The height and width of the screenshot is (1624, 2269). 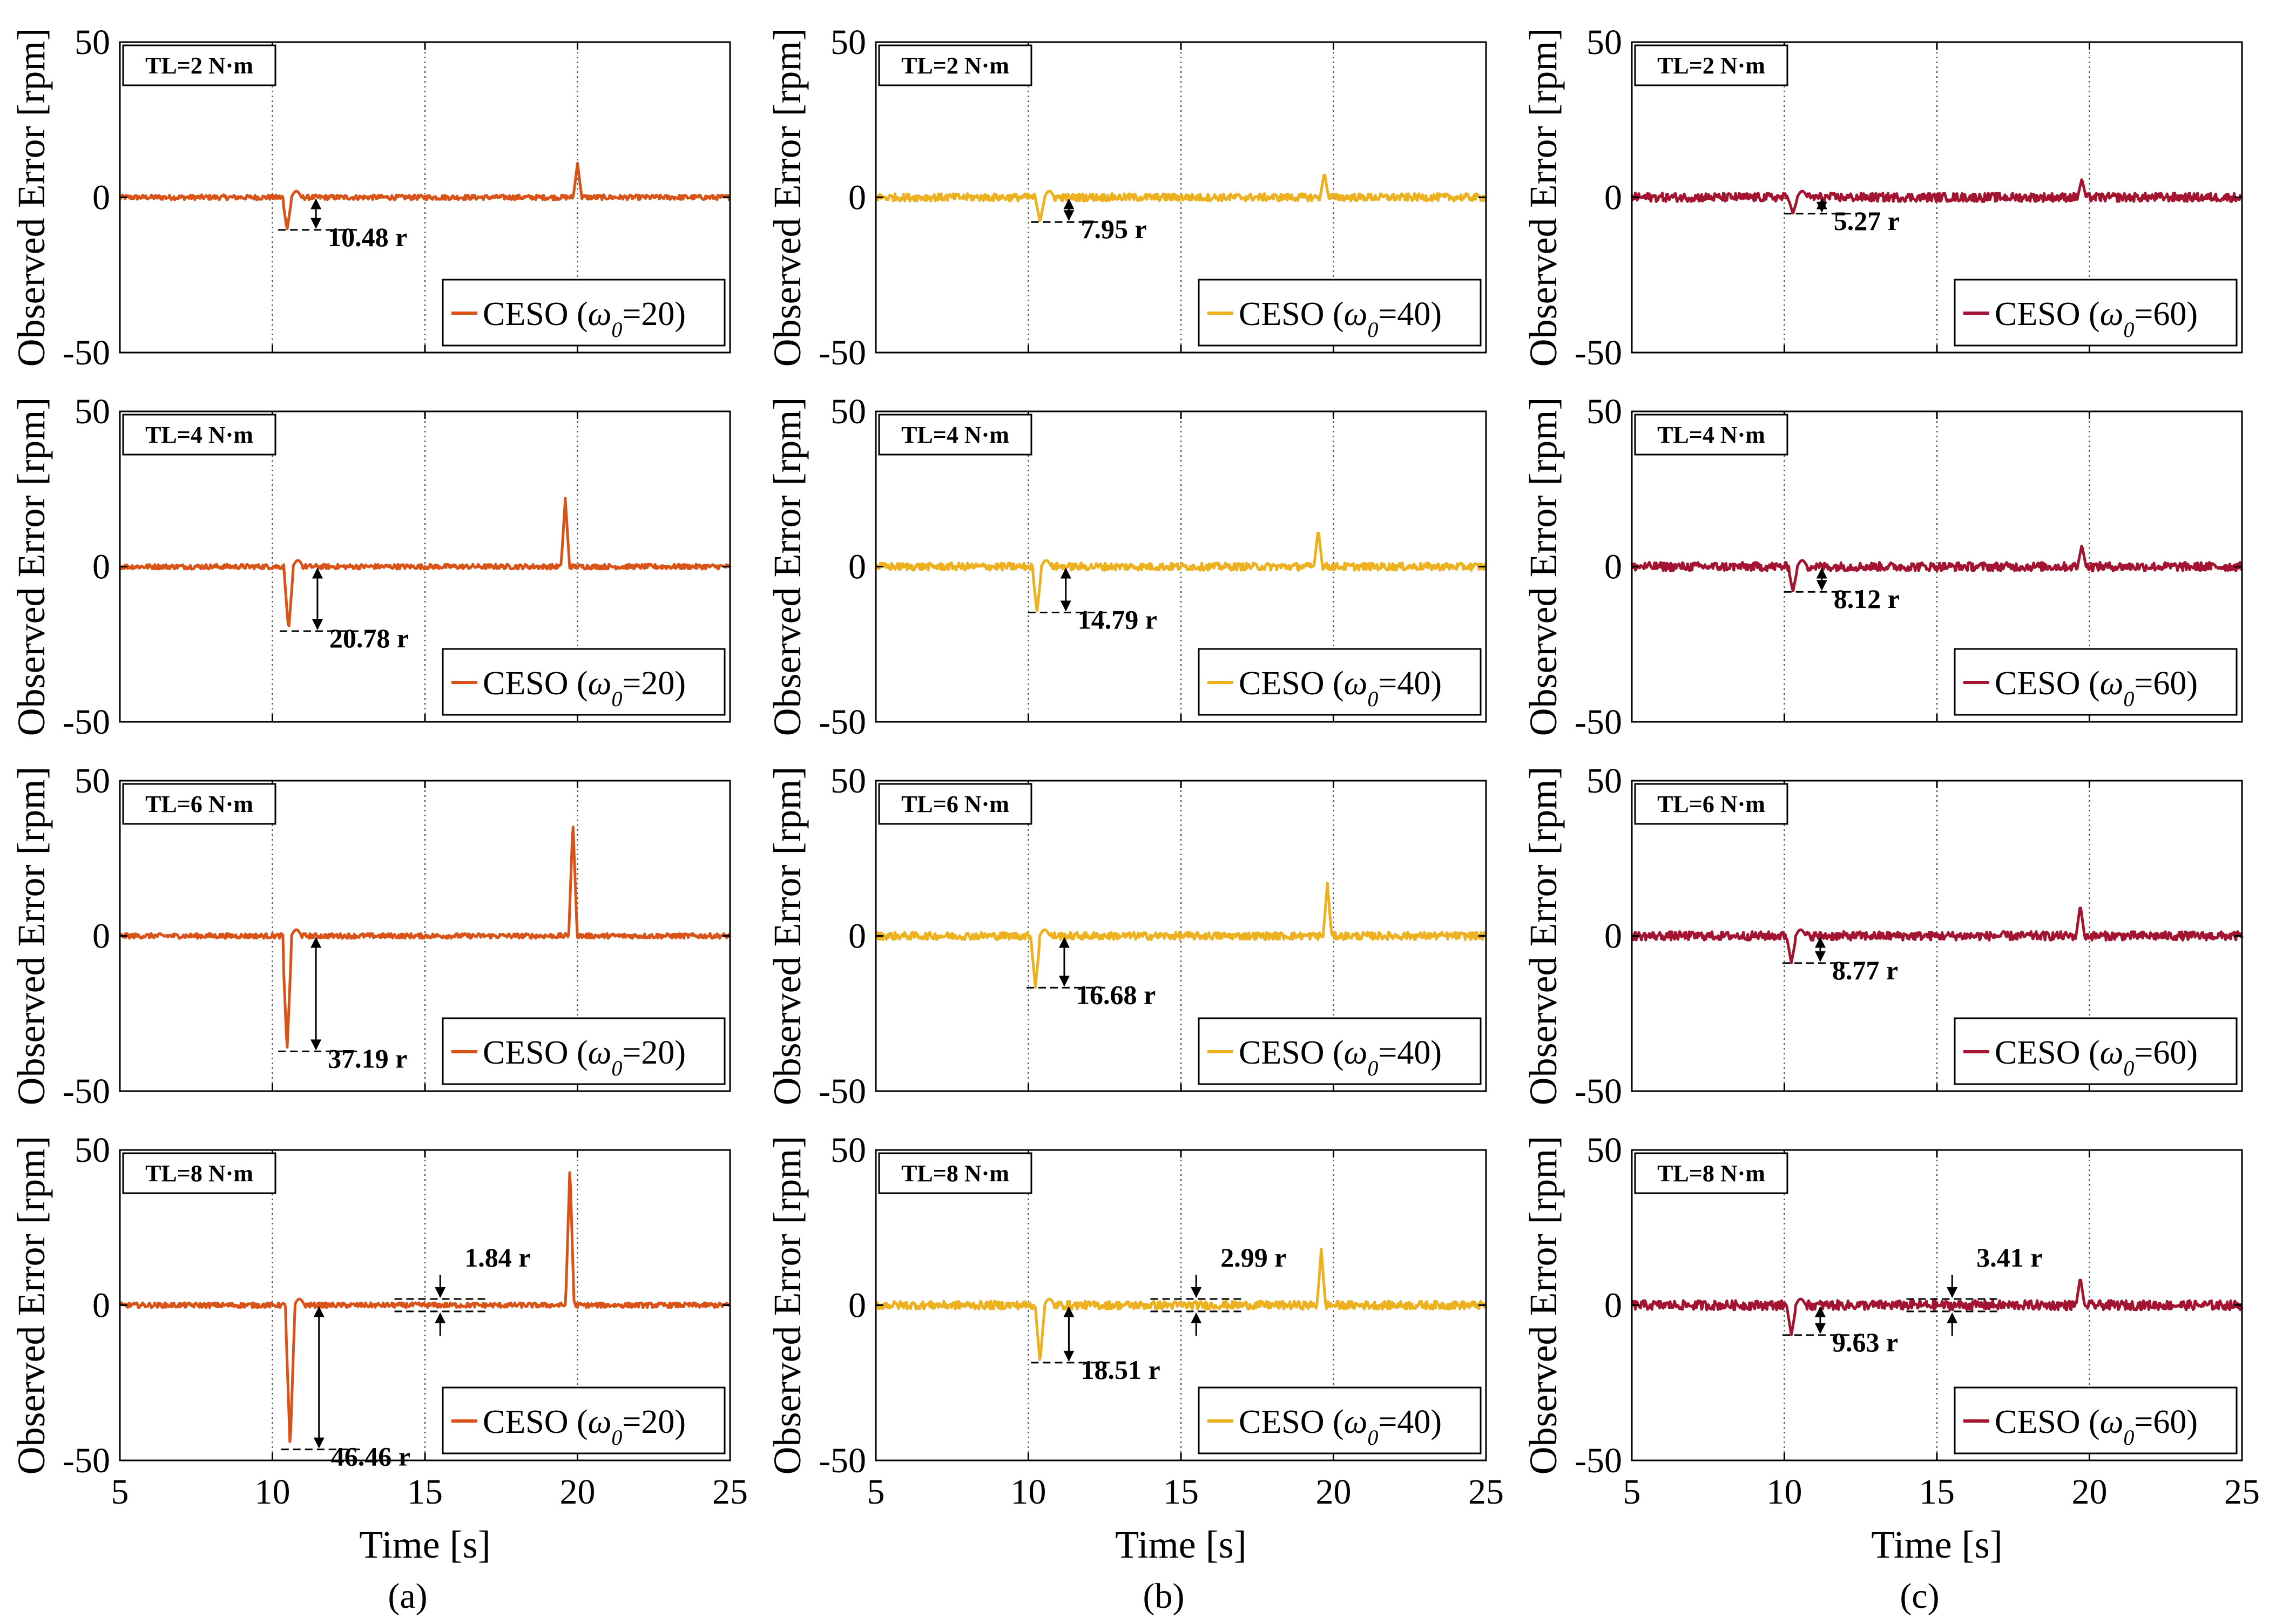 What do you see at coordinates (367, 237) in the screenshot?
I see `dip-annotation: 10.48 r` at bounding box center [367, 237].